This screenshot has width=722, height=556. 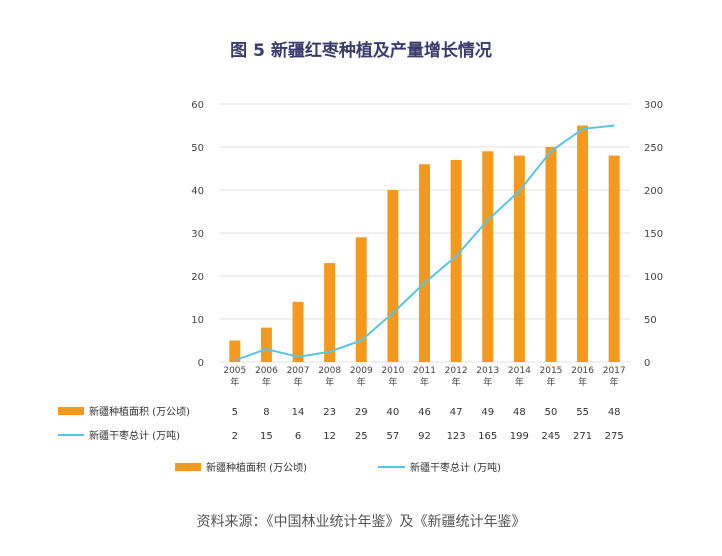 What do you see at coordinates (197, 277) in the screenshot?
I see `y-left-tick-label: 20` at bounding box center [197, 277].